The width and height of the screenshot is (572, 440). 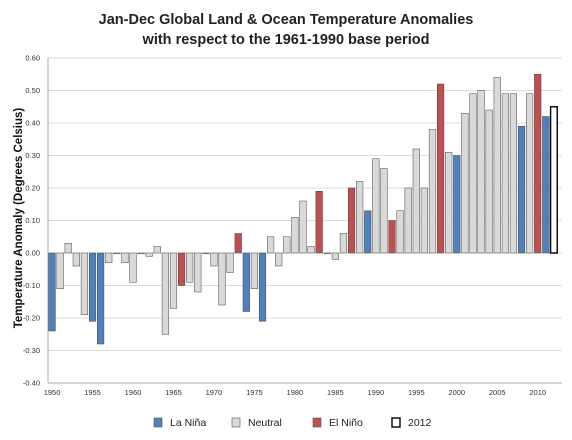 I want to click on bar-2008-lanina, so click(x=521, y=190).